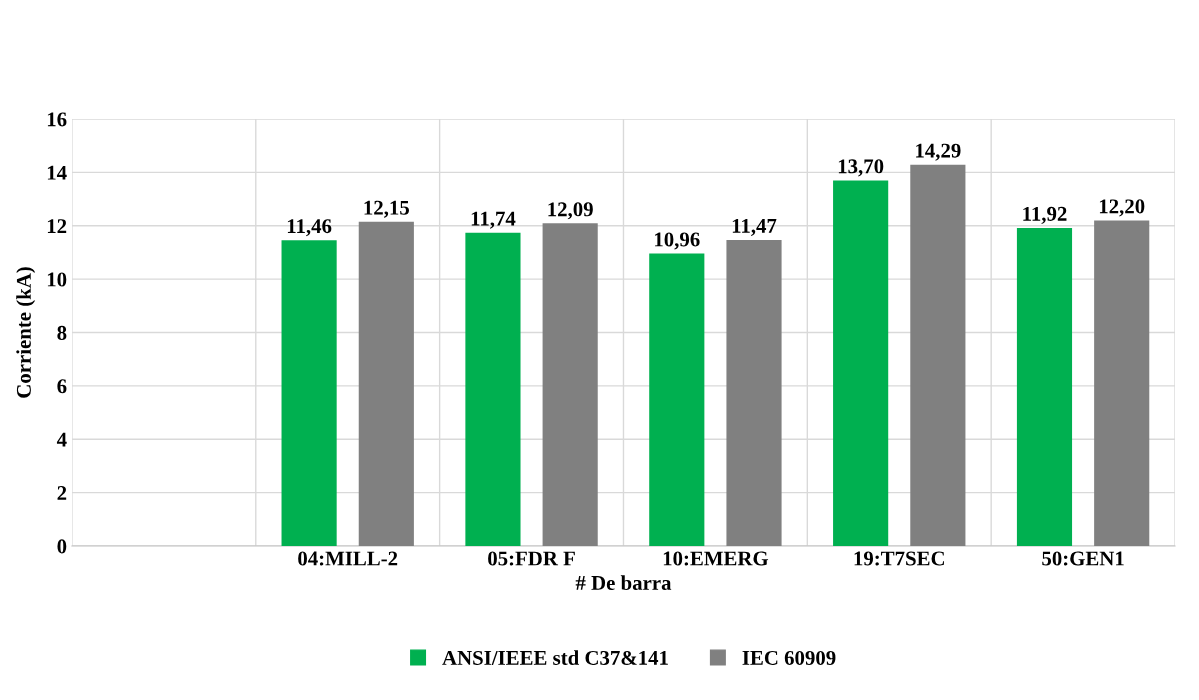 This screenshot has height=700, width=1199. Describe the element at coordinates (1045, 215) in the screenshot. I see `data-label: 11,92` at that location.